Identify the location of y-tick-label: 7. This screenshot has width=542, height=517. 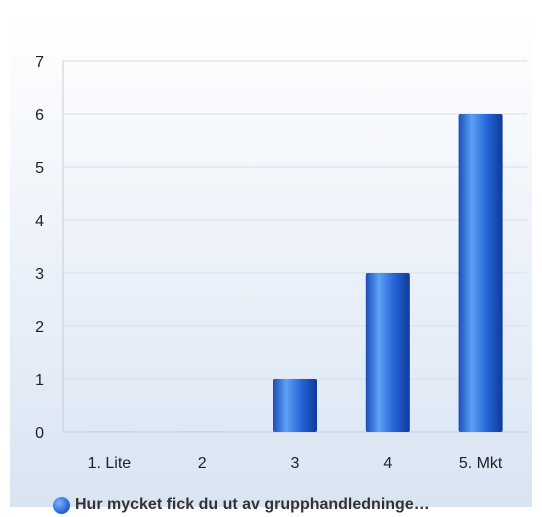
(39, 62).